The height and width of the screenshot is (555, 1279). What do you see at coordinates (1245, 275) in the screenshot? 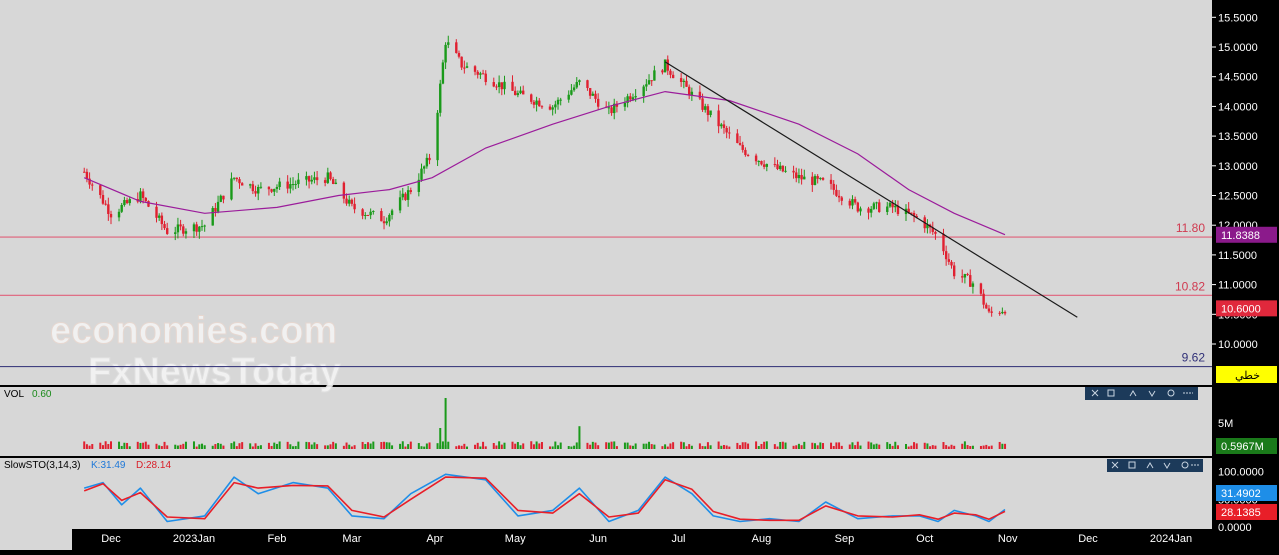
I see `price-axis` at bounding box center [1245, 275].